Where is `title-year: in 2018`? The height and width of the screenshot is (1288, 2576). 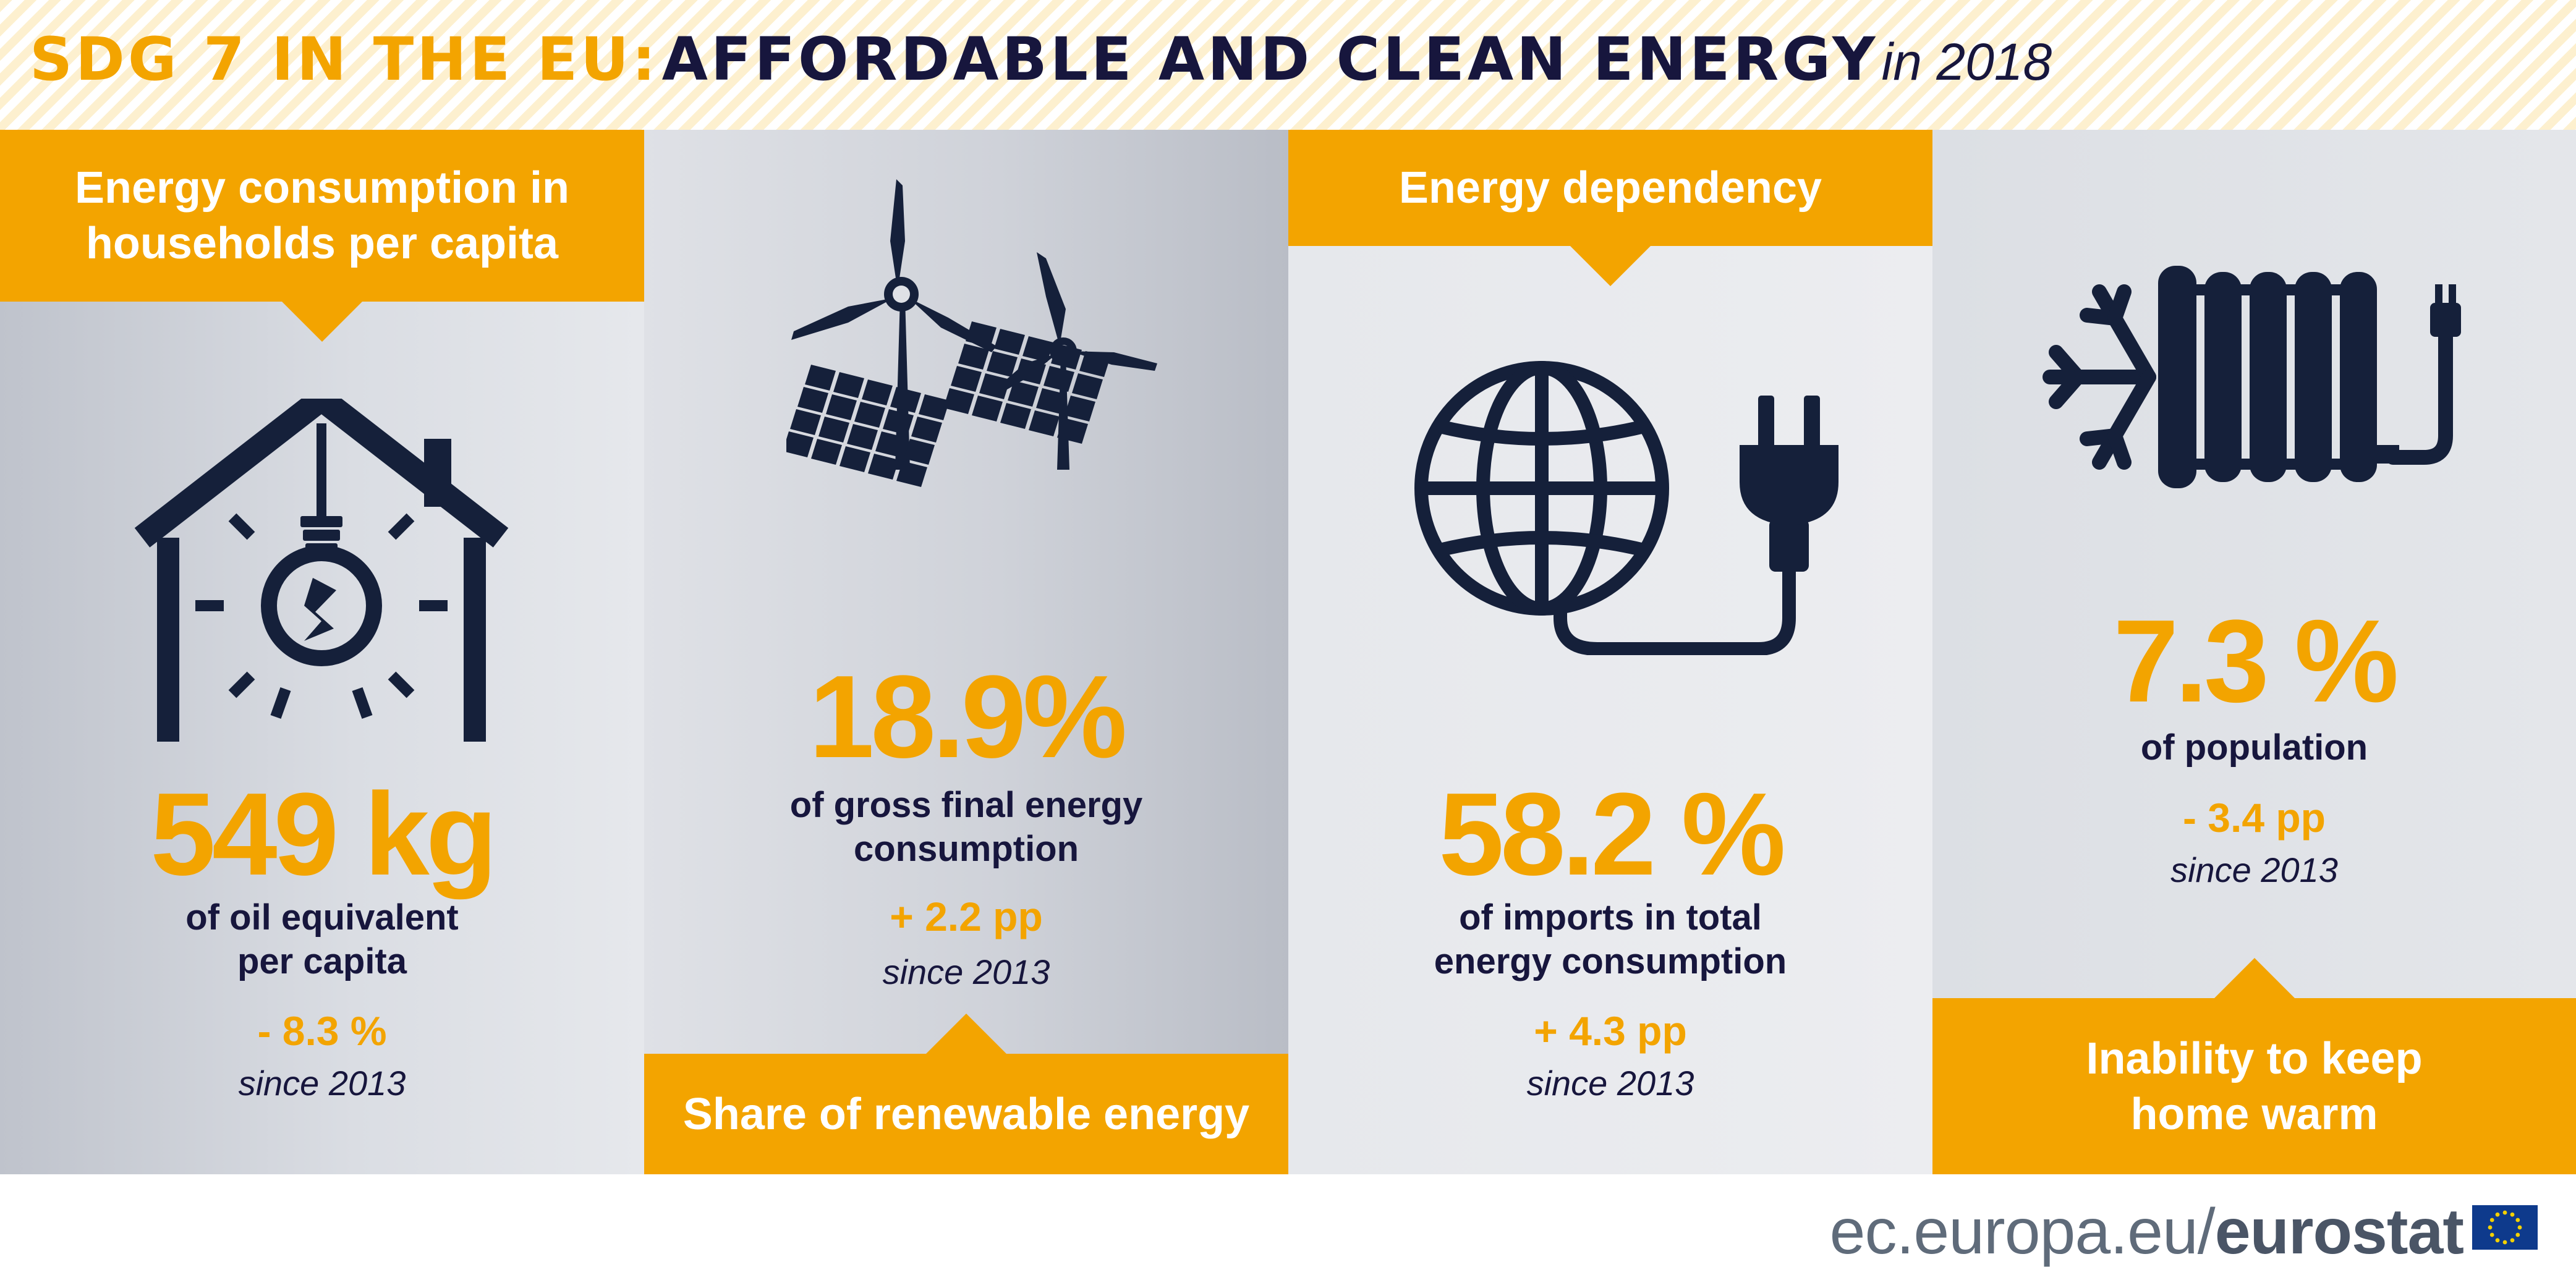
title-year: in 2018 is located at coordinates (1966, 62).